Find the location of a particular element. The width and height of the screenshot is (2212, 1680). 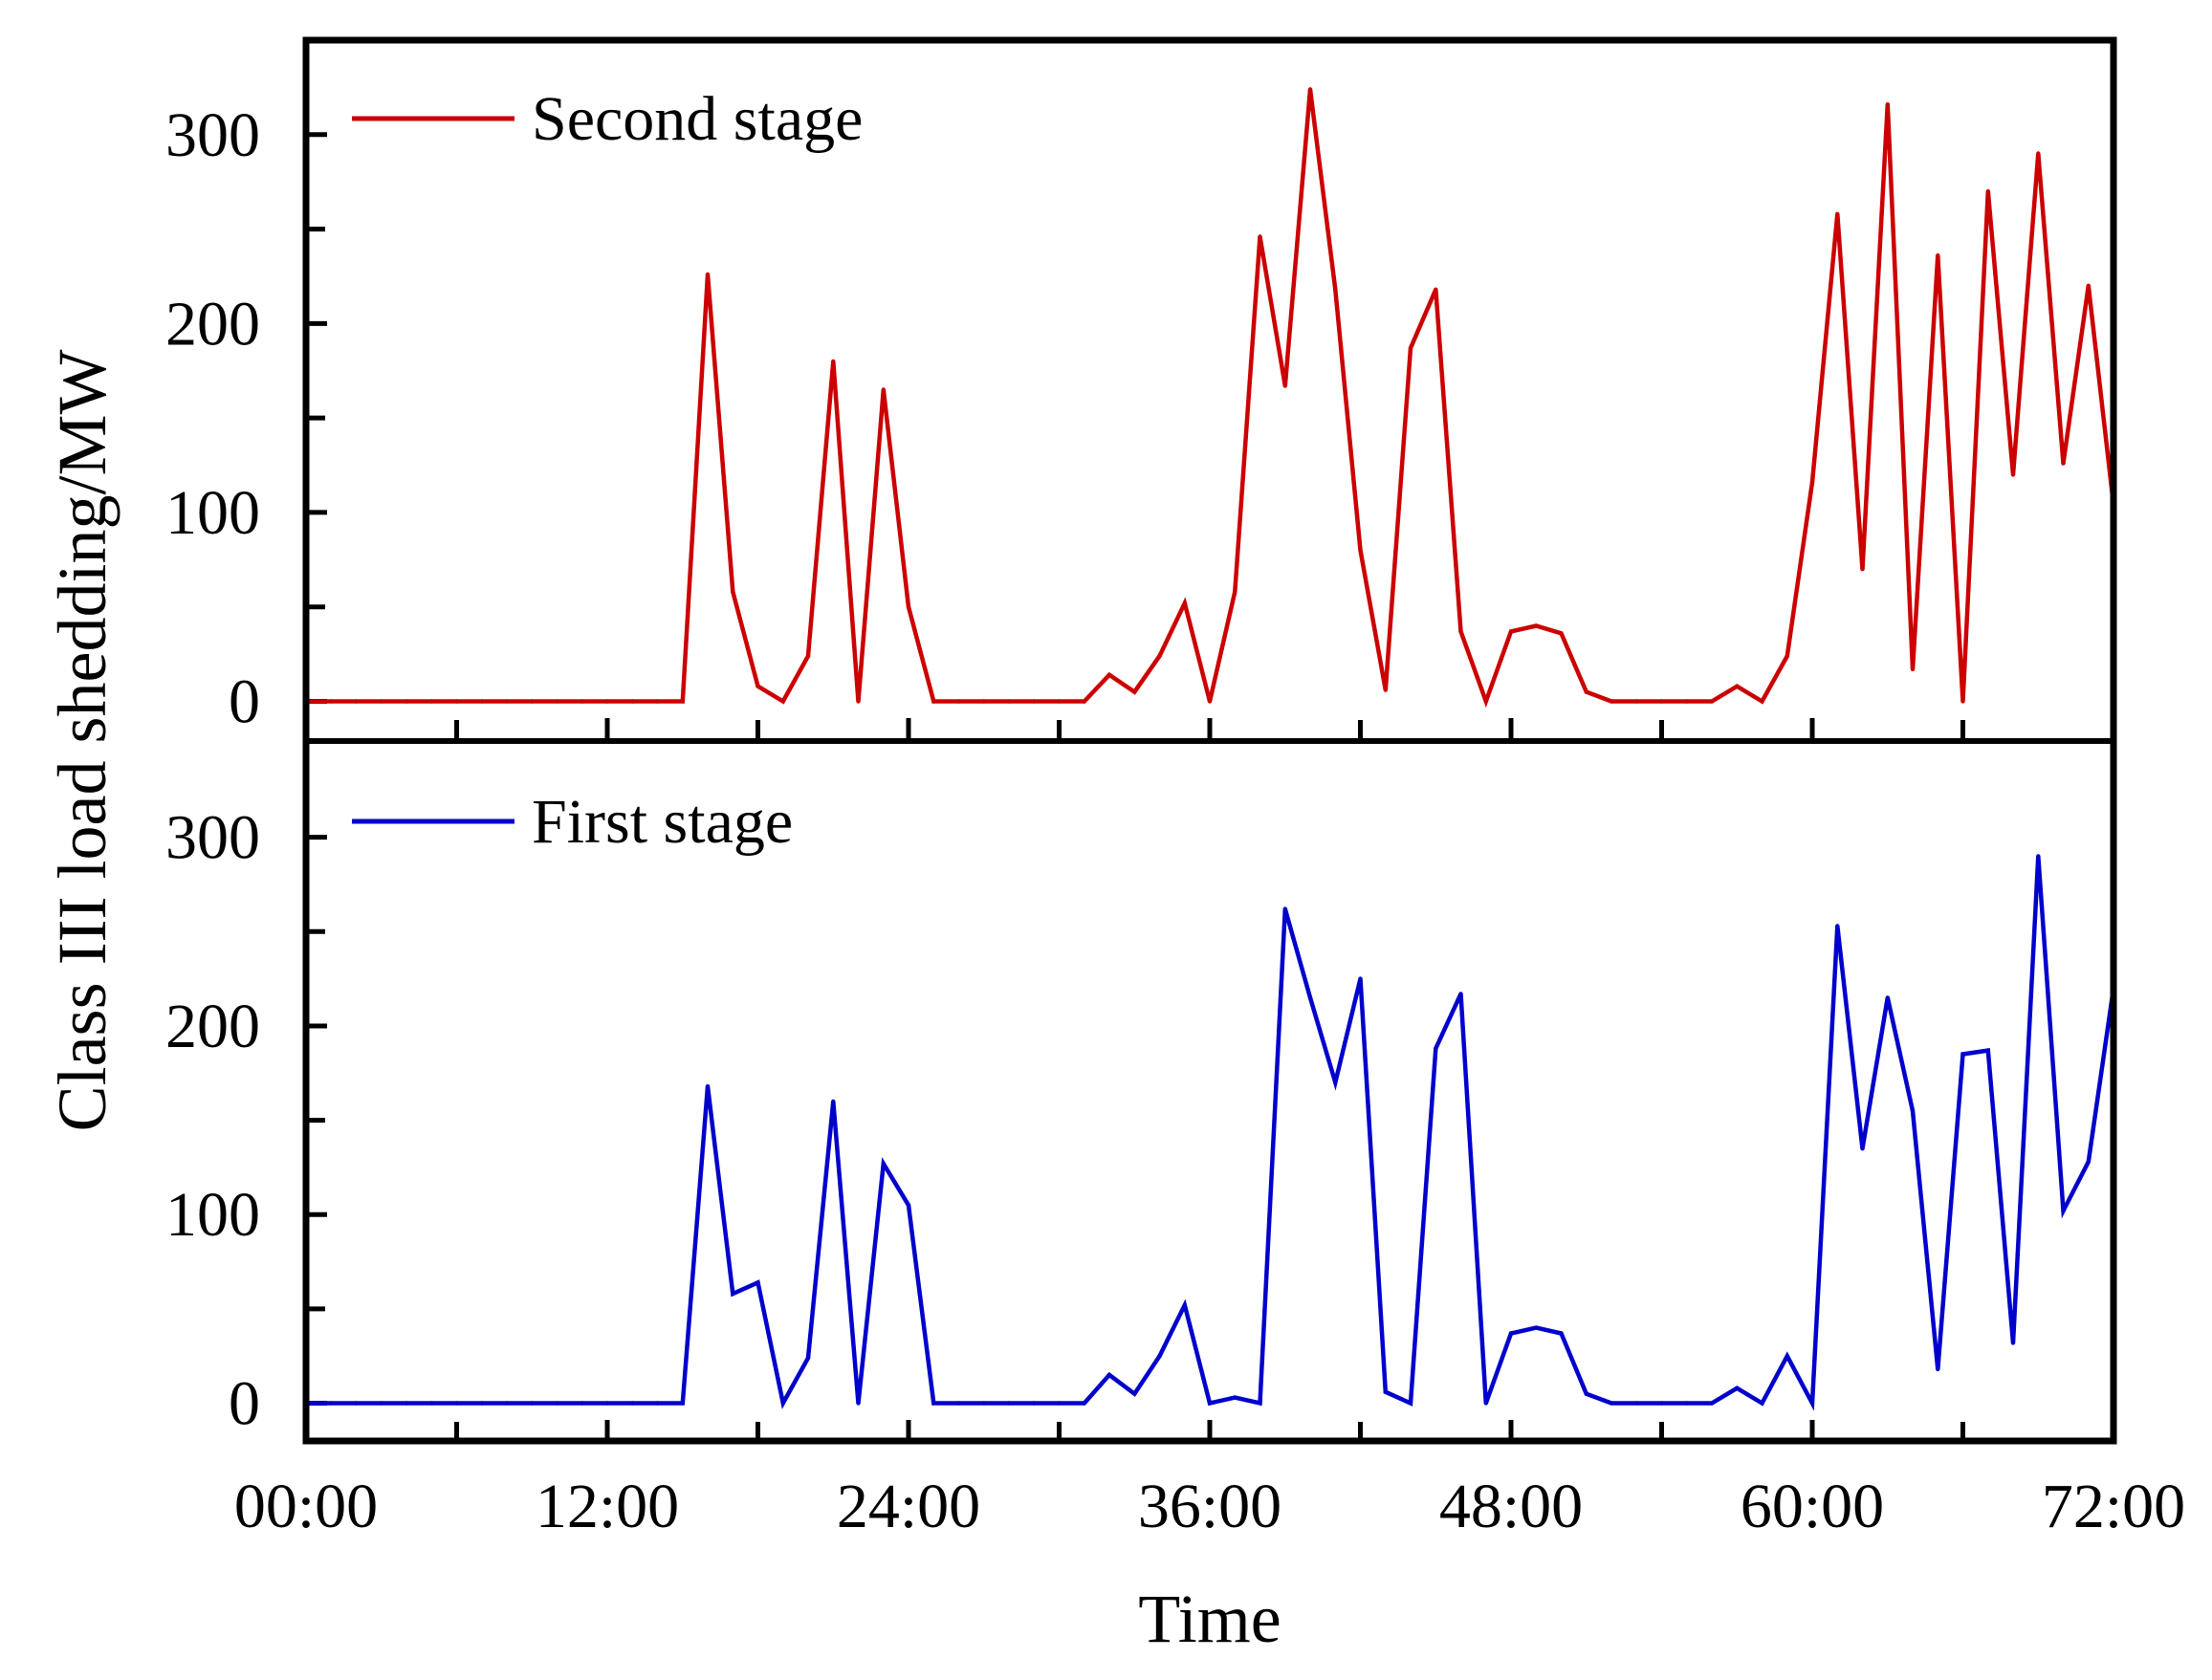

x-tick-label: 60:00 is located at coordinates (1812, 1506).